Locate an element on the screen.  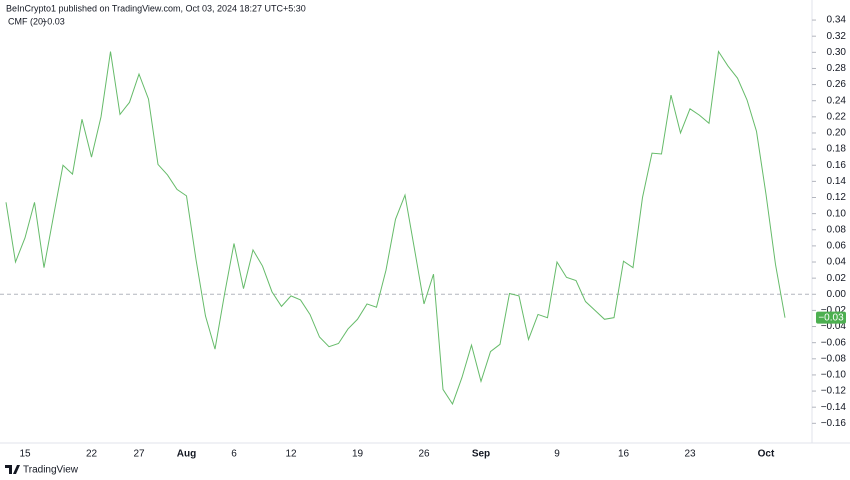
y-tick-label: 0.24 is located at coordinates (837, 100).